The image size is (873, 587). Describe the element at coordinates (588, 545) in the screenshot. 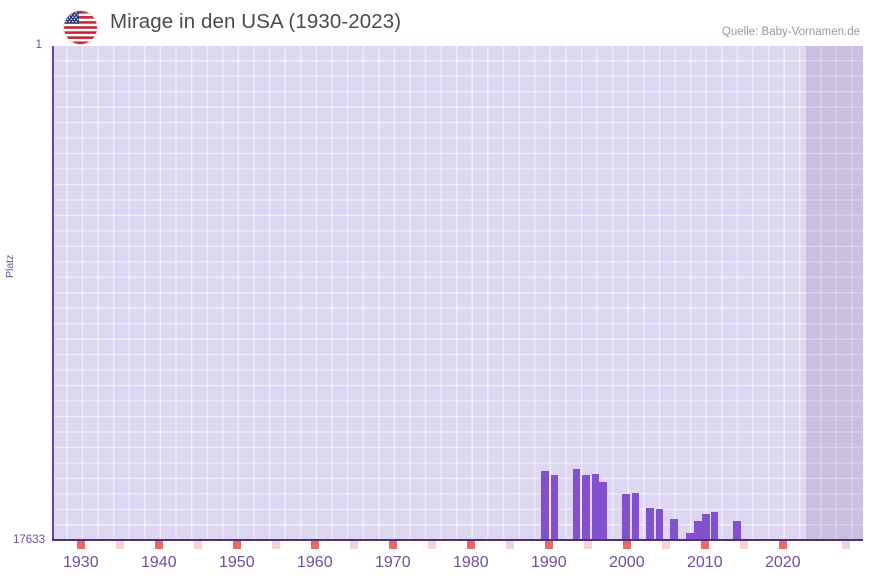

I see `x-tick-1995` at that location.